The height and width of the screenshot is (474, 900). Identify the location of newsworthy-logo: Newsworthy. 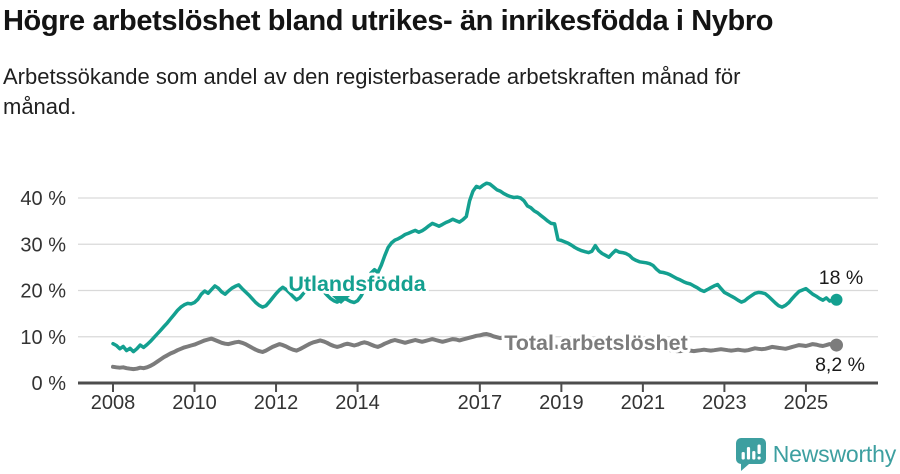
(815, 454).